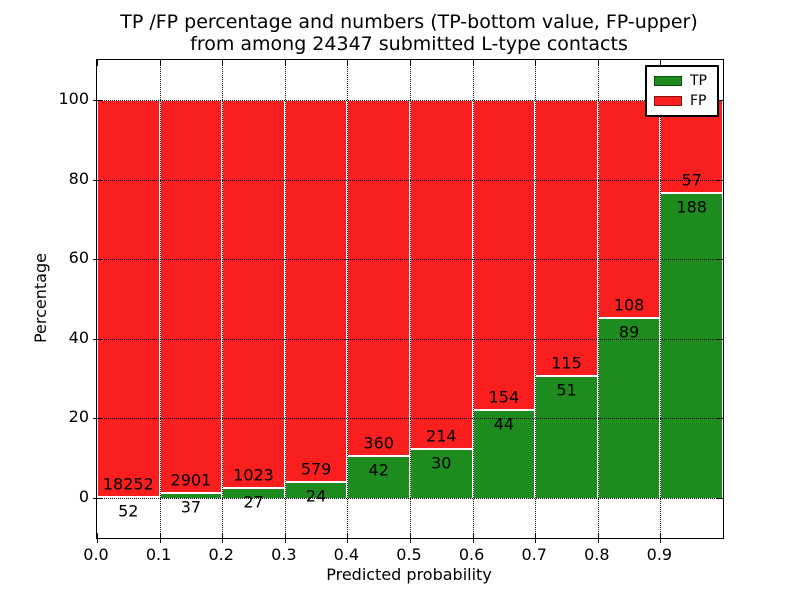  I want to click on tp-legend-swatch, so click(668, 81).